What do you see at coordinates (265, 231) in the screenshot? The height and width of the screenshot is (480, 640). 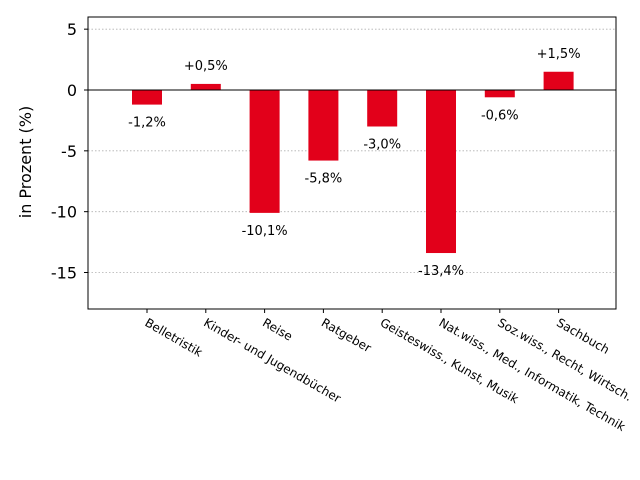 I see `data-label: -10,1%` at bounding box center [265, 231].